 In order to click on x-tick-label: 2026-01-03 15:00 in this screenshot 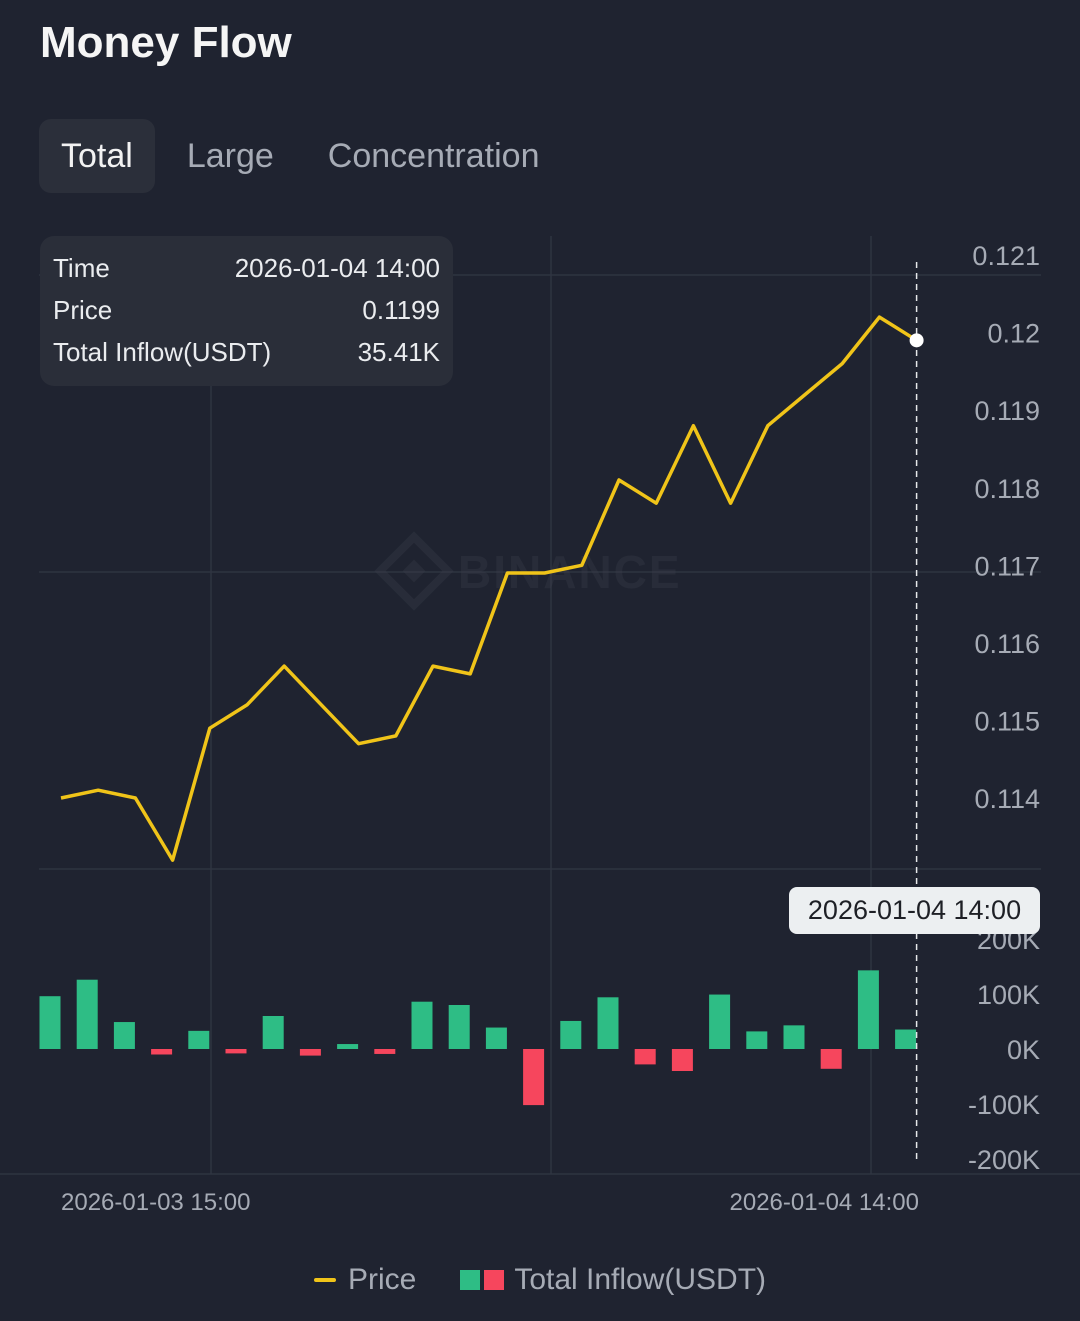, I will do `click(156, 1202)`.